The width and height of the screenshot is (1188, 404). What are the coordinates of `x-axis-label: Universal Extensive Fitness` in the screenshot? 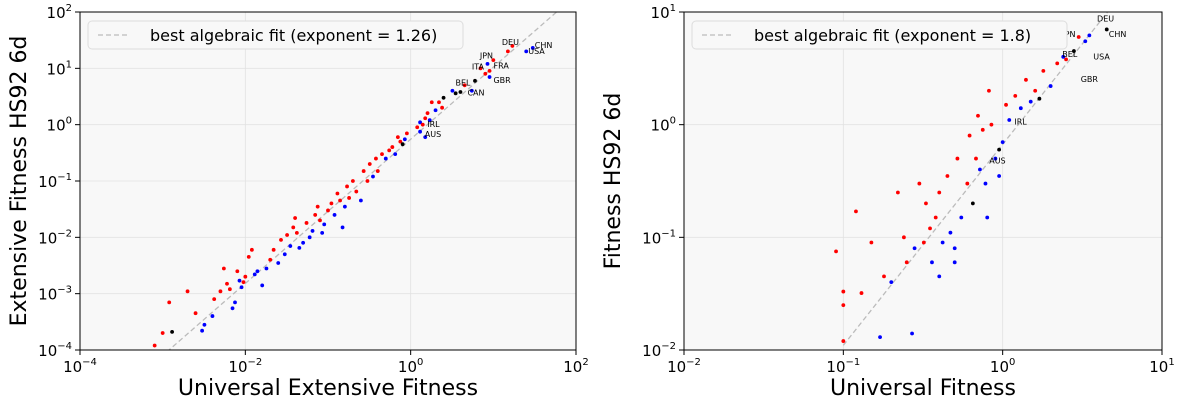 It's located at (328, 388).